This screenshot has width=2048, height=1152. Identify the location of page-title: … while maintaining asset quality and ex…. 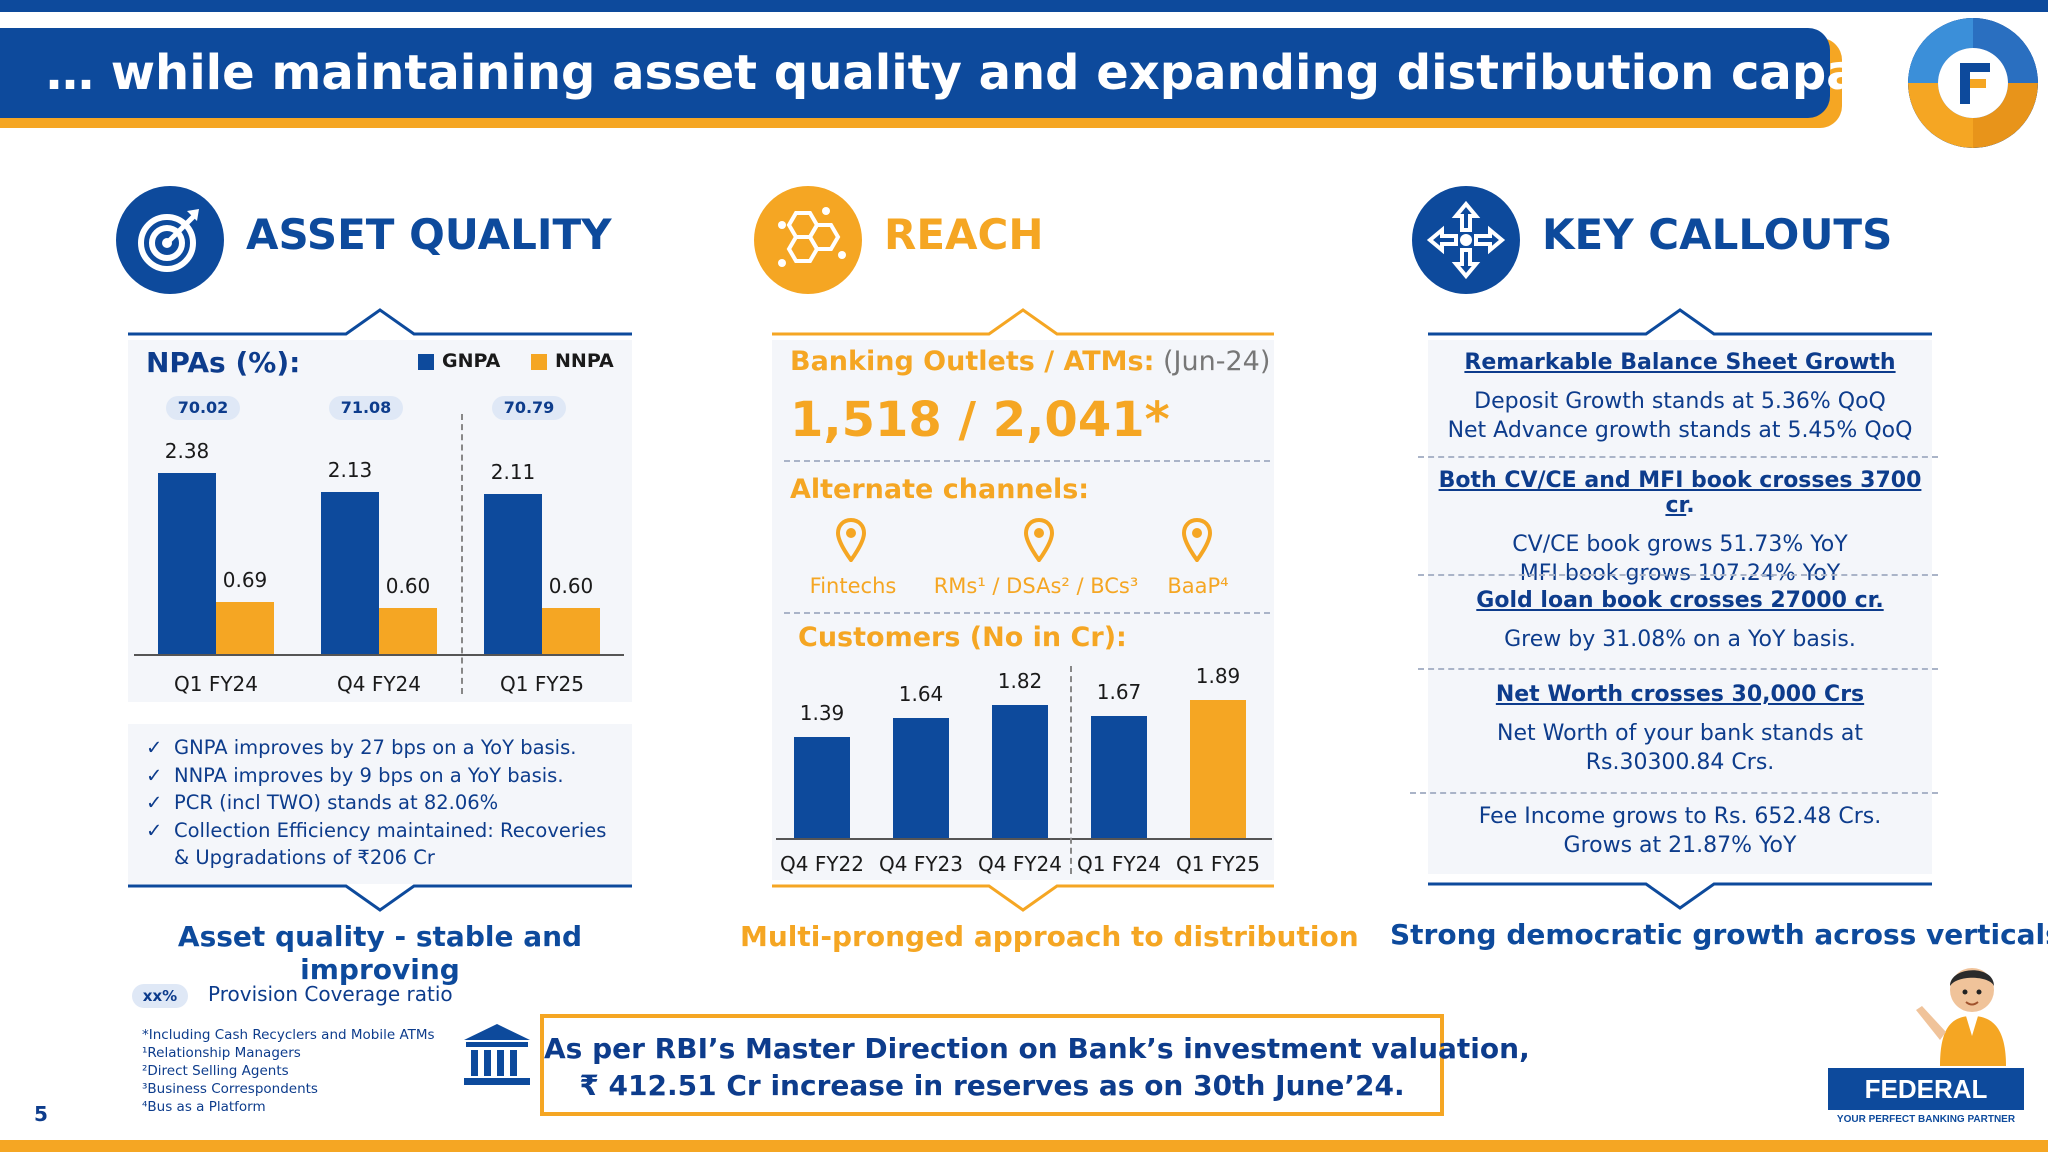
(1044, 73).